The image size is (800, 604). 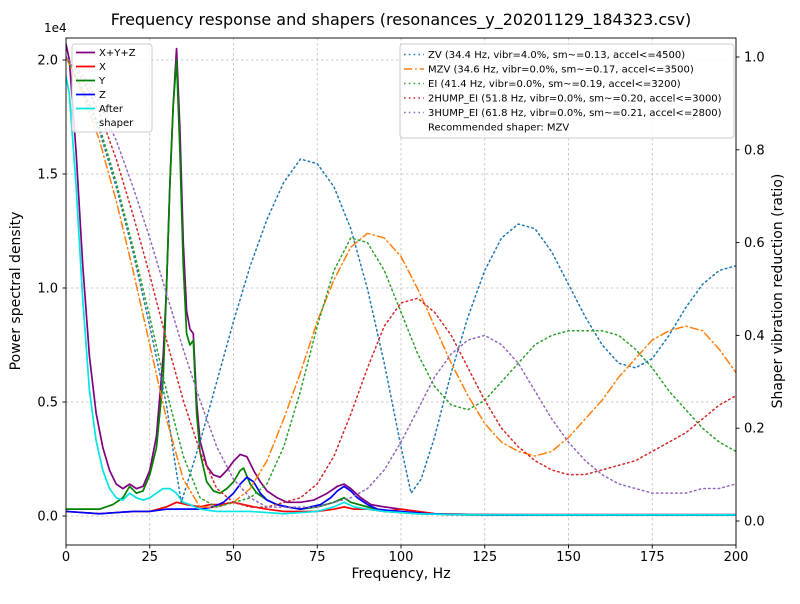 What do you see at coordinates (778, 291) in the screenshot?
I see `y-axis-label-right: Shaper vibration reduction (ratio)` at bounding box center [778, 291].